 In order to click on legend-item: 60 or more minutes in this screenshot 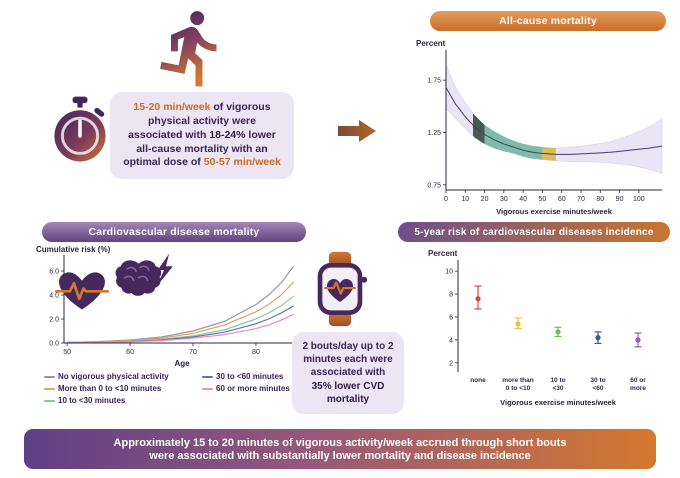, I will do `click(262, 388)`.